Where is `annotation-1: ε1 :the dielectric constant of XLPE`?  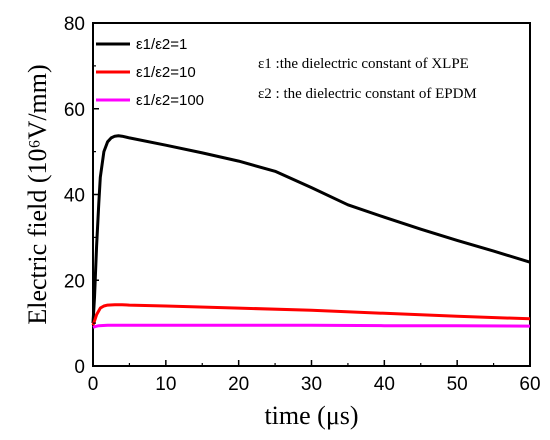
annotation-1: ε1 :the dielectric constant of XLPE is located at coordinates (363, 64).